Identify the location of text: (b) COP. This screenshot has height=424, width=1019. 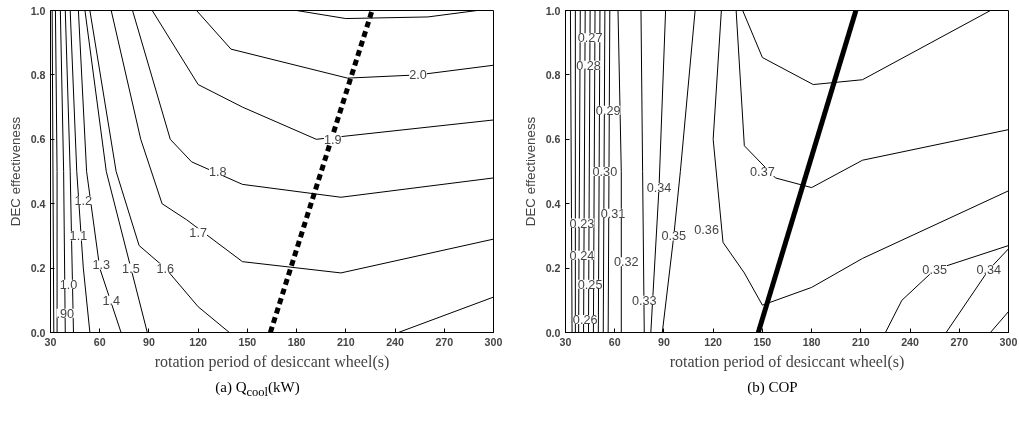
(772, 387).